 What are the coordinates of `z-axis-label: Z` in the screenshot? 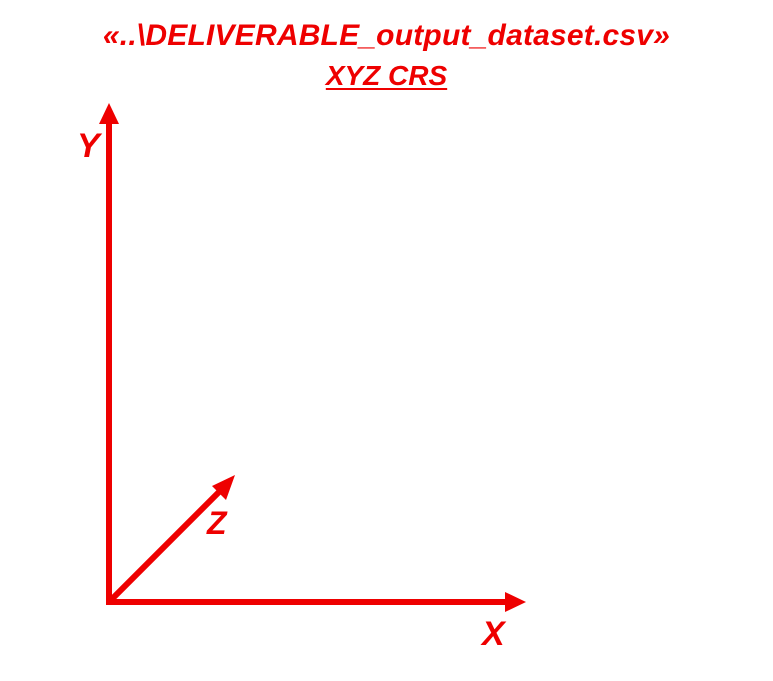 It's located at (217, 523).